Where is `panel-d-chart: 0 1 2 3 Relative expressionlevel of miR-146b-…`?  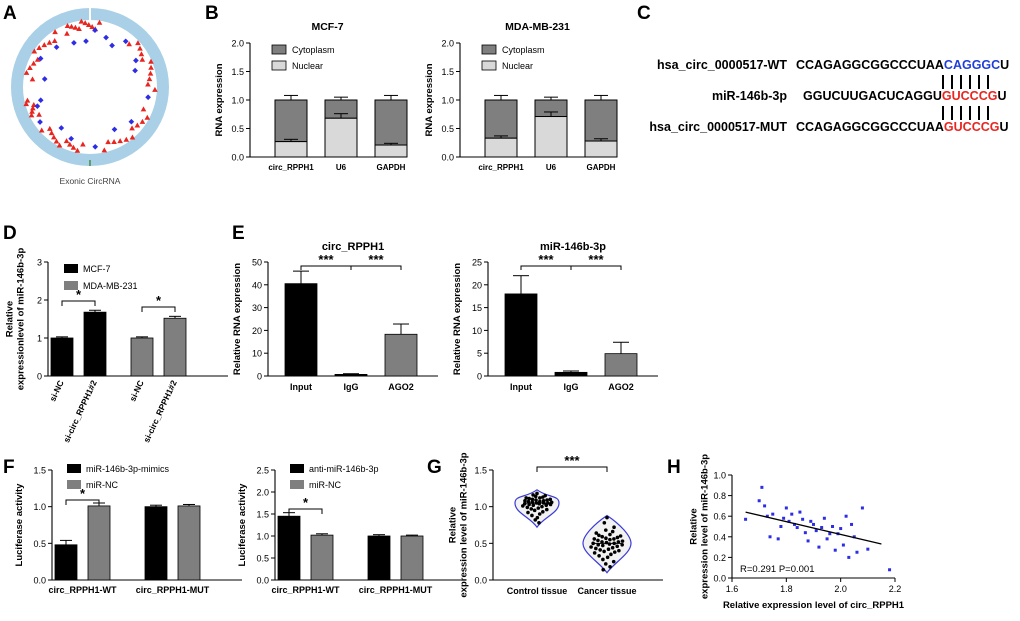 panel-d-chart: 0 1 2 3 Relative expressionlevel of miR-146b-… is located at coordinates (116, 346).